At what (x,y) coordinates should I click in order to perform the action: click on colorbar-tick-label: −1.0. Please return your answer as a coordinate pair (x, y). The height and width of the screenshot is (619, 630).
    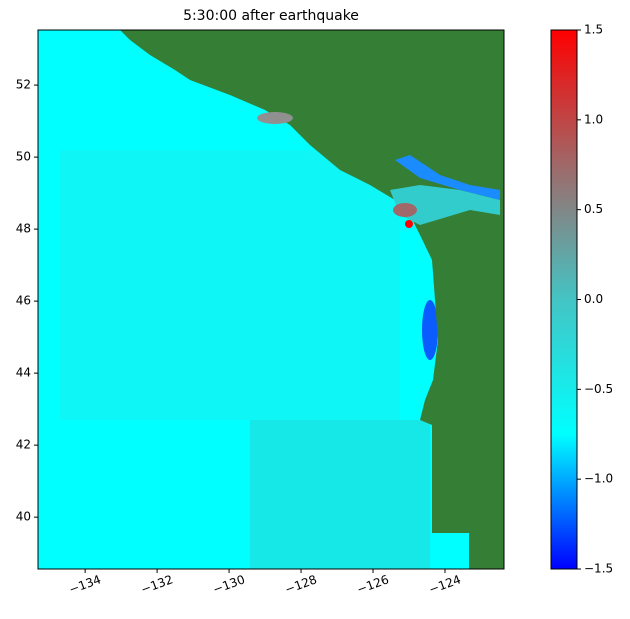
    Looking at the image, I should click on (598, 479).